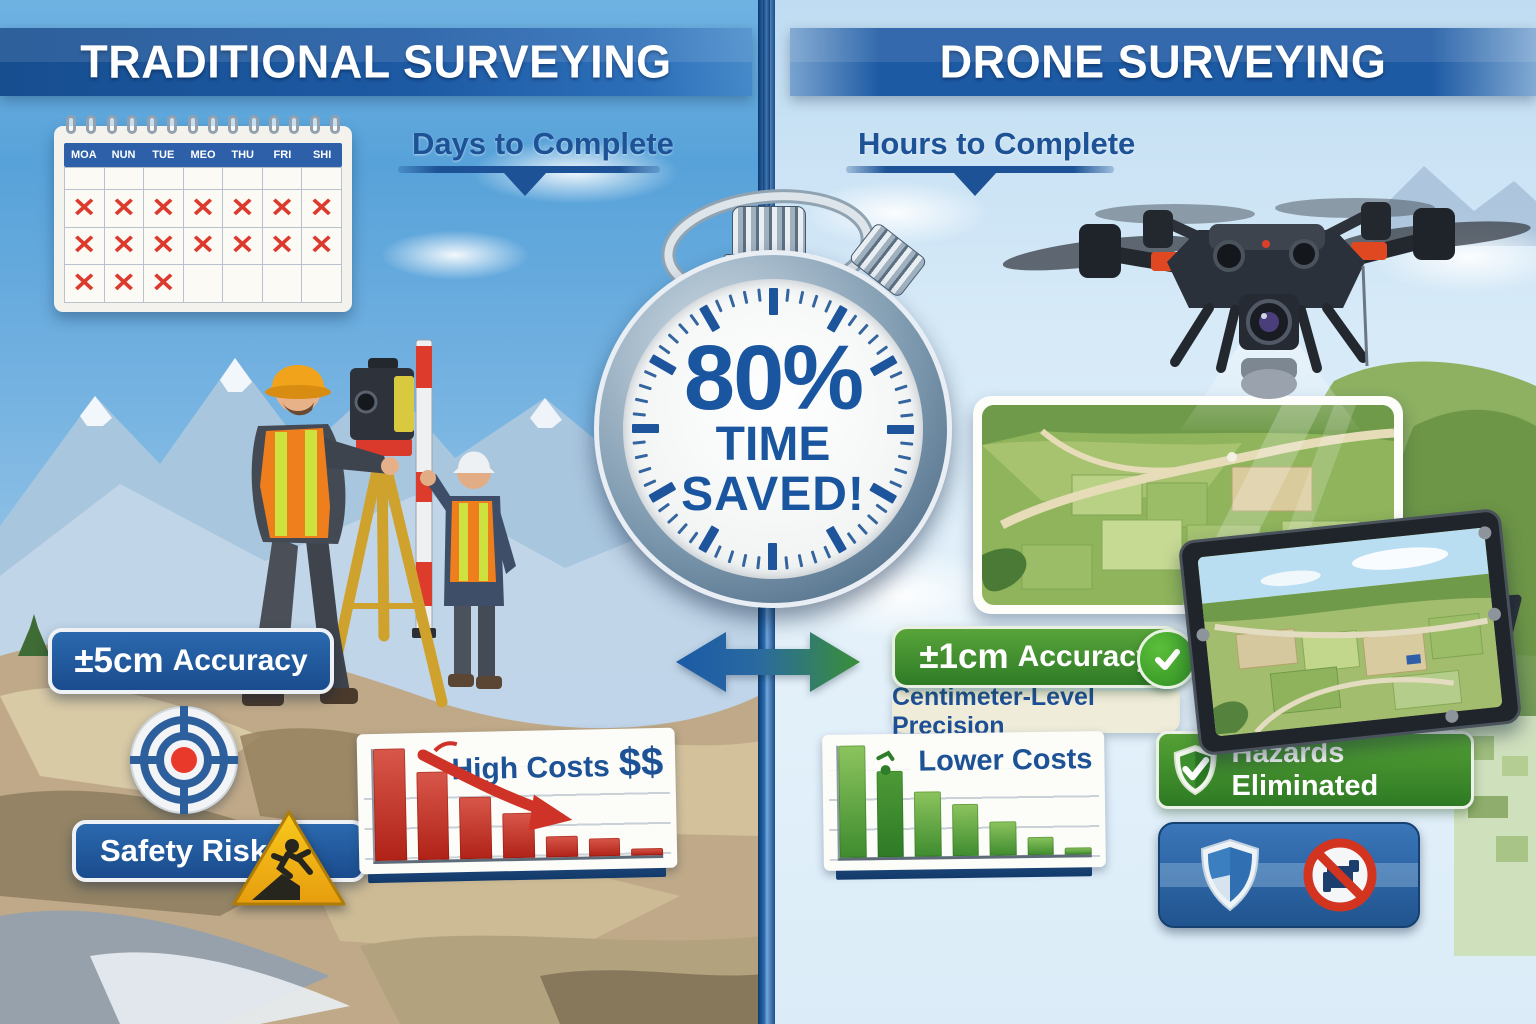 This screenshot has width=1536, height=1024. I want to click on calendar-grid: ✕ ✕ ✕ ✕ ✕ ✕ ✕ ✕ ✕ ✕ ✕ ✕ ✕ ✕ ✕ ✕ ✕, so click(203, 235).